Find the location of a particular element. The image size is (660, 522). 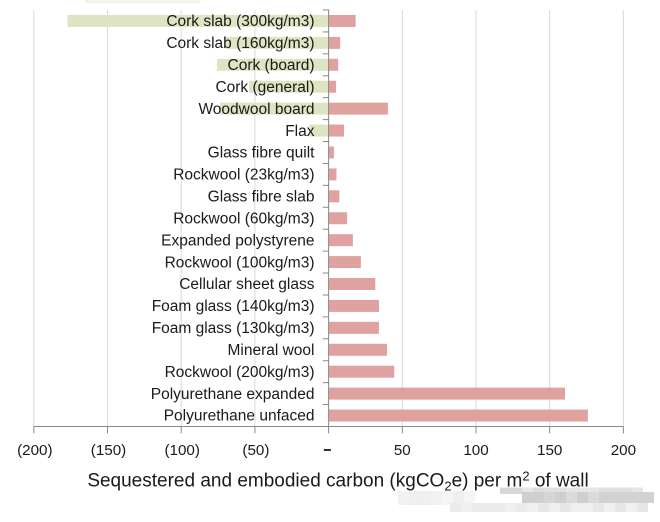

svg-text: Cellular sheet glass is located at coordinates (247, 284).